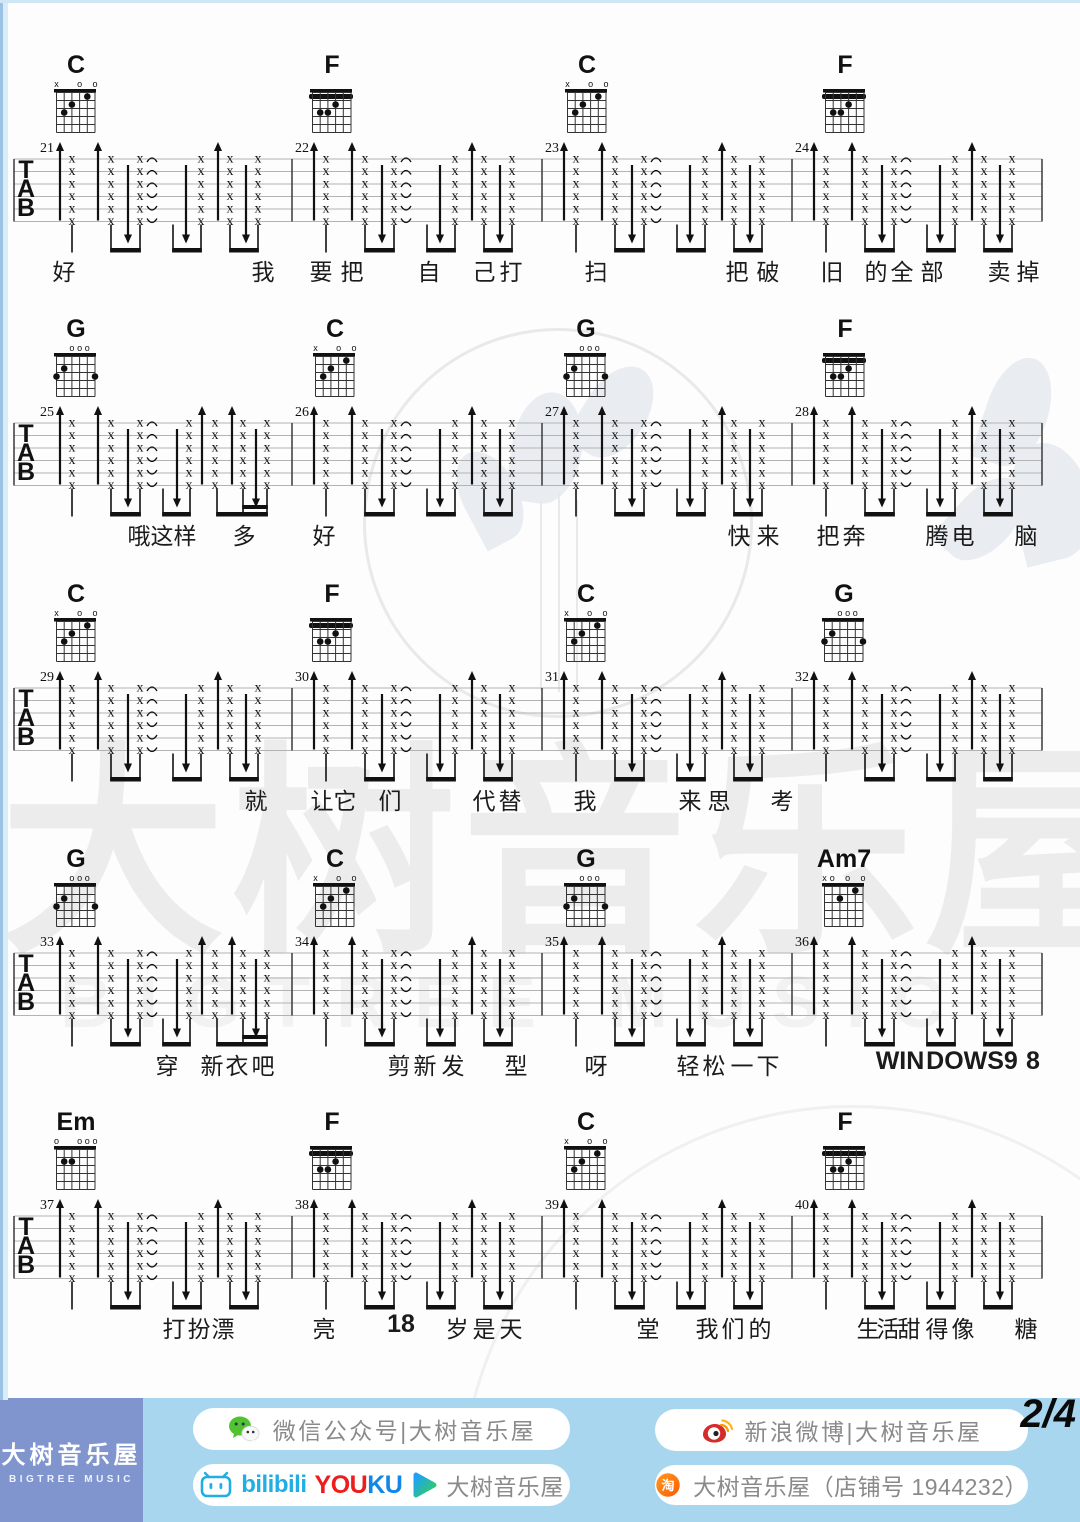 Image resolution: width=1080 pixels, height=1522 pixels. I want to click on lyric-token: 脑, so click(1026, 536).